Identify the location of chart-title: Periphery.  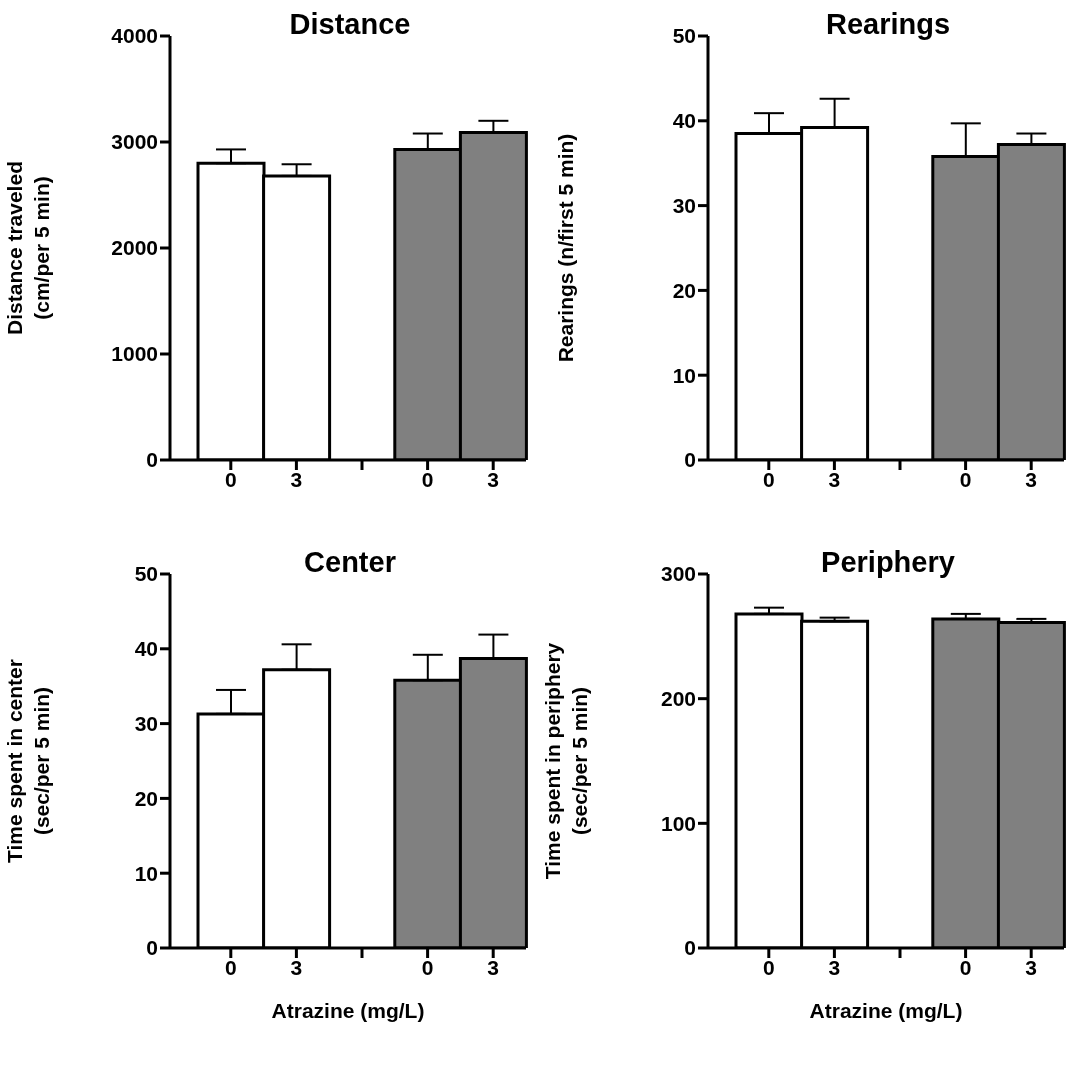
(888, 562).